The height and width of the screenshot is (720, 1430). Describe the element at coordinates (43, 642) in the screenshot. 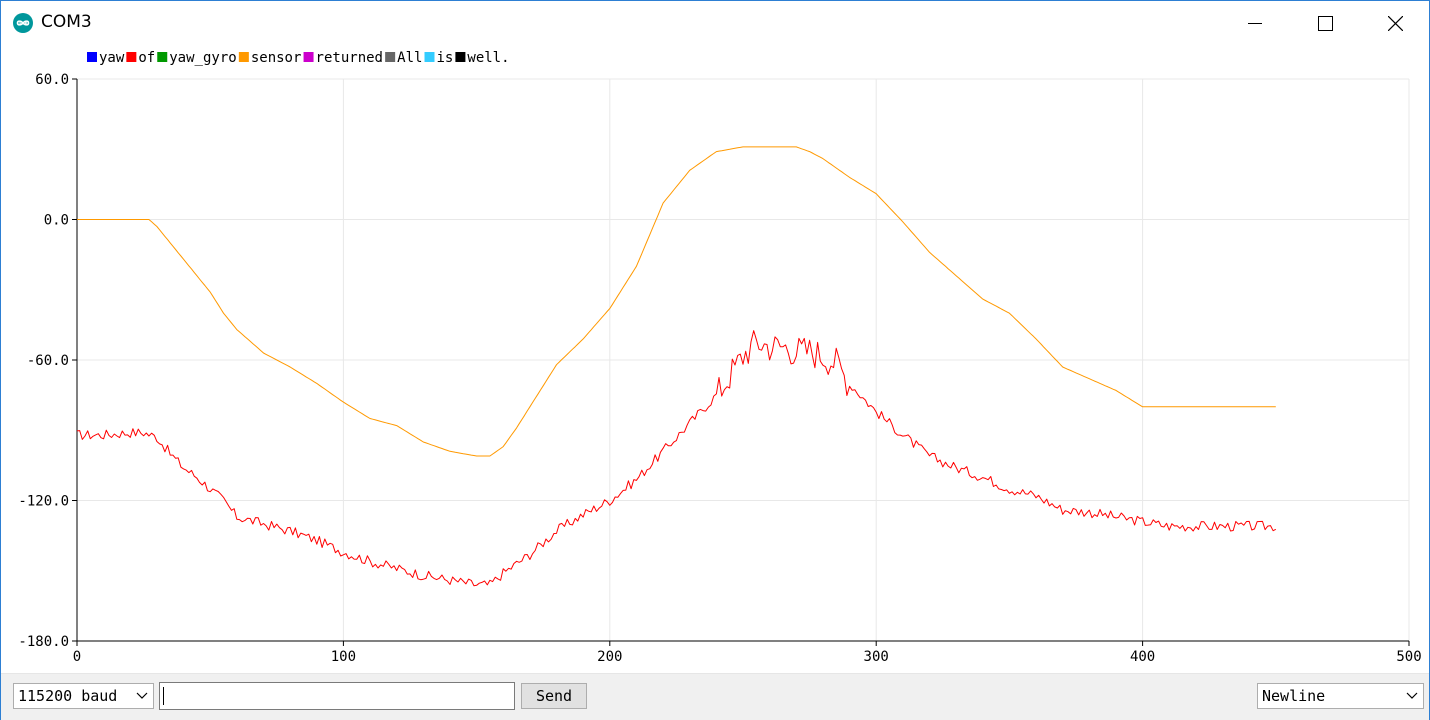

I see `y-tick-label: -180.0` at that location.